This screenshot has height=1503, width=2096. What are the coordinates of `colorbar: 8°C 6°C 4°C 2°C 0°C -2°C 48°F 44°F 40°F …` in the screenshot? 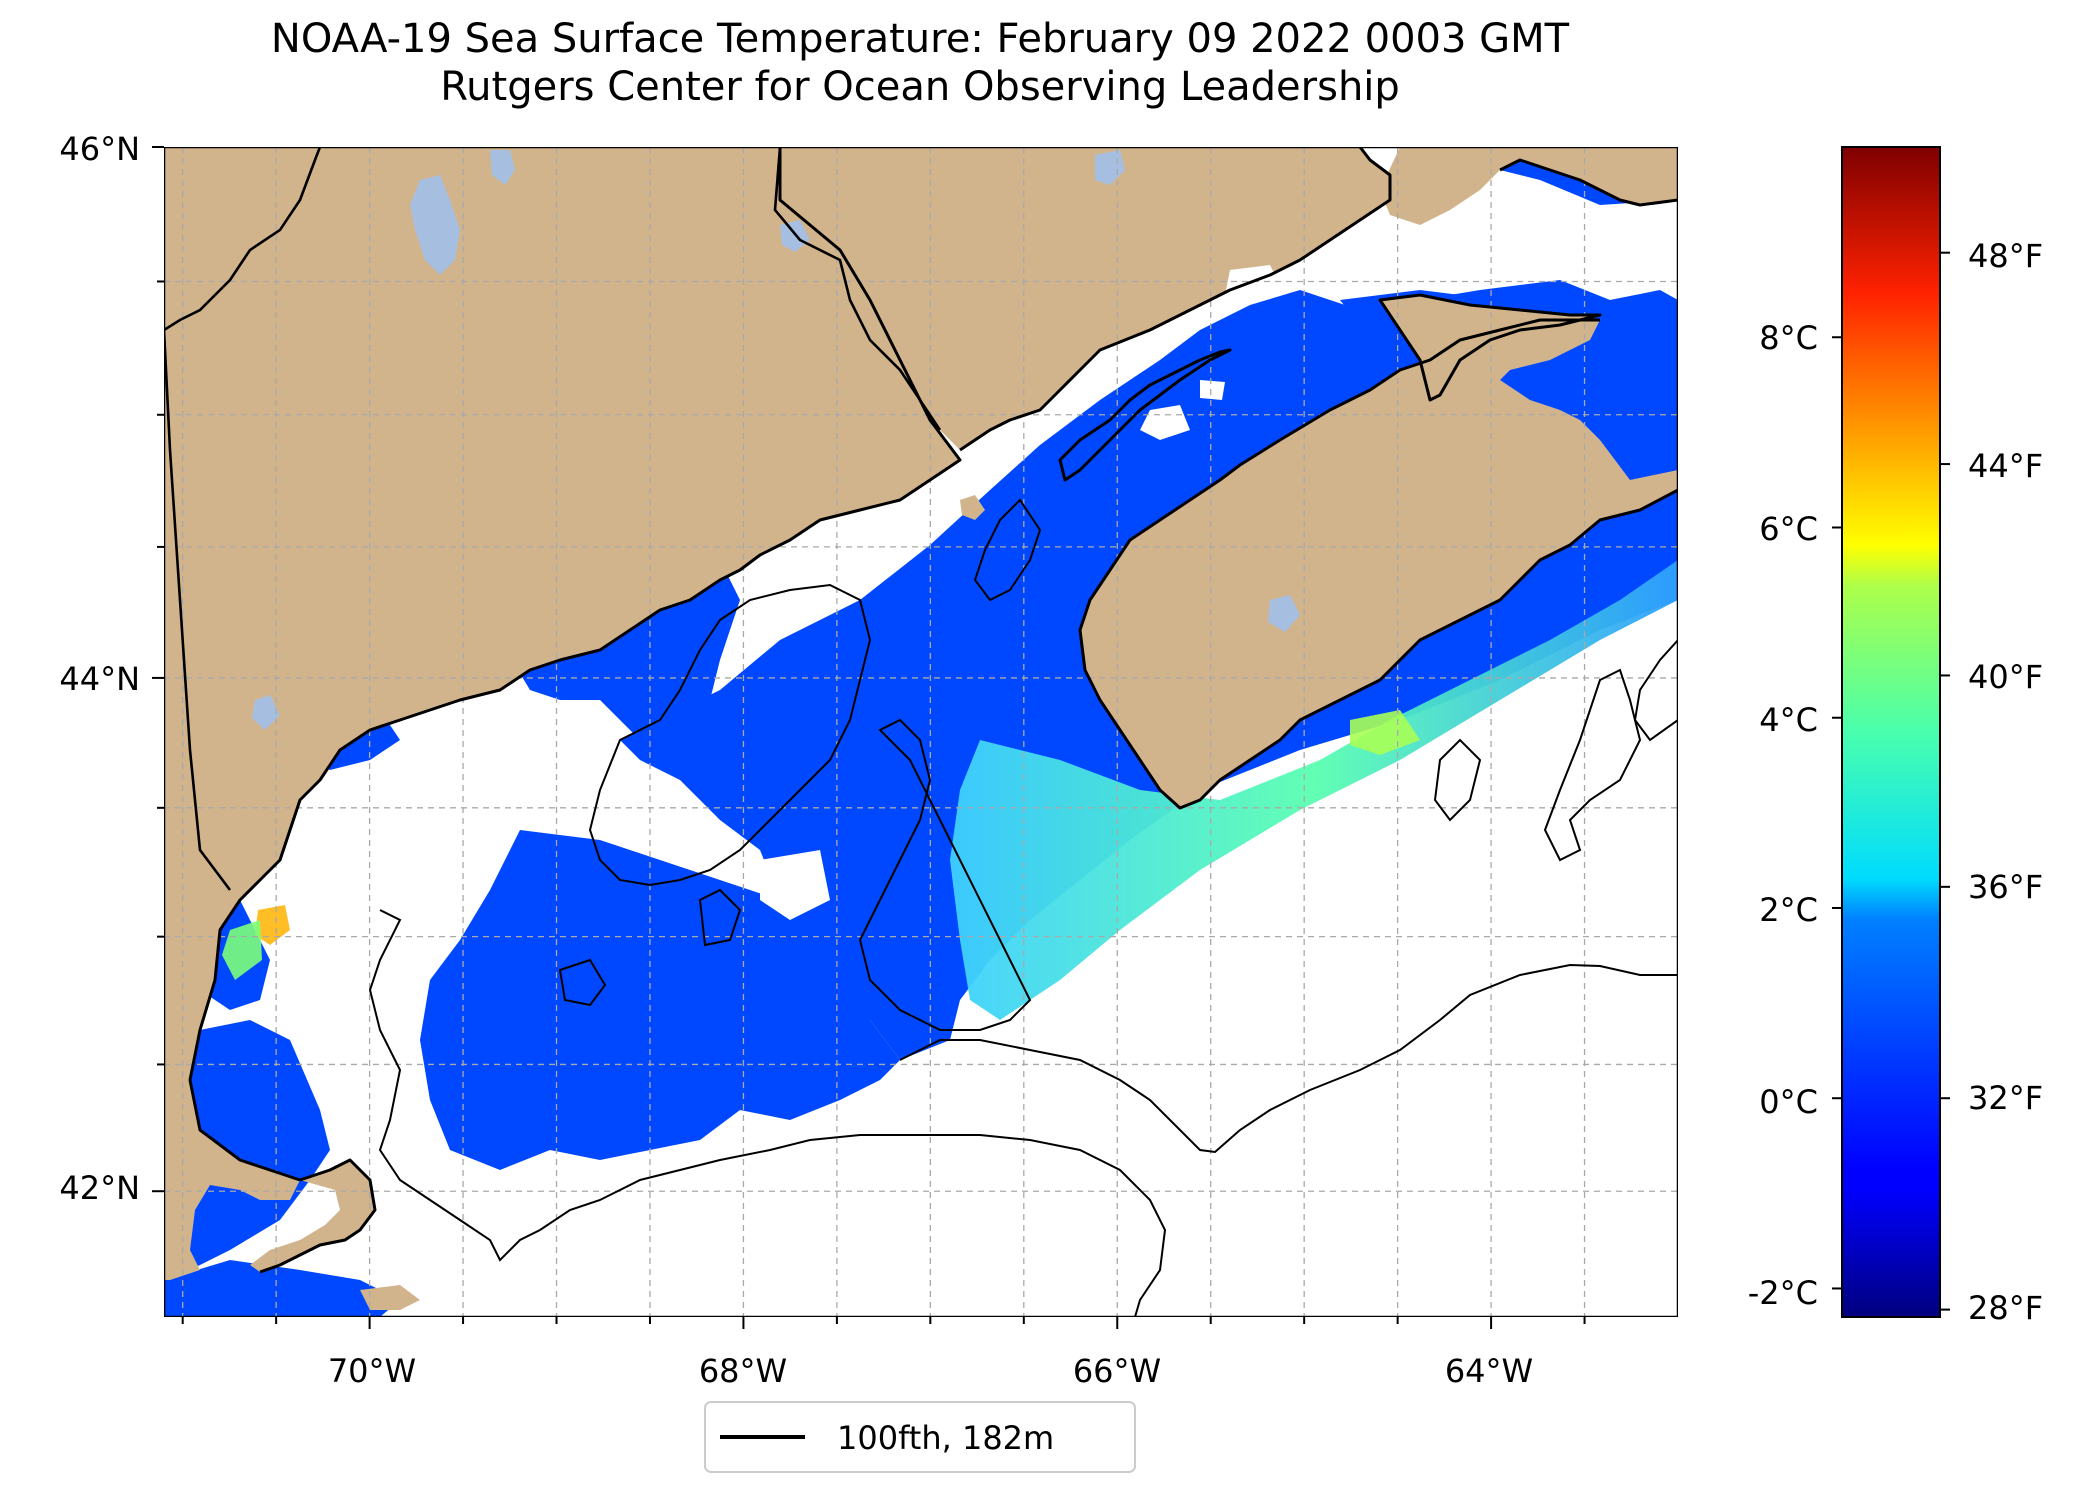 It's located at (1895, 737).